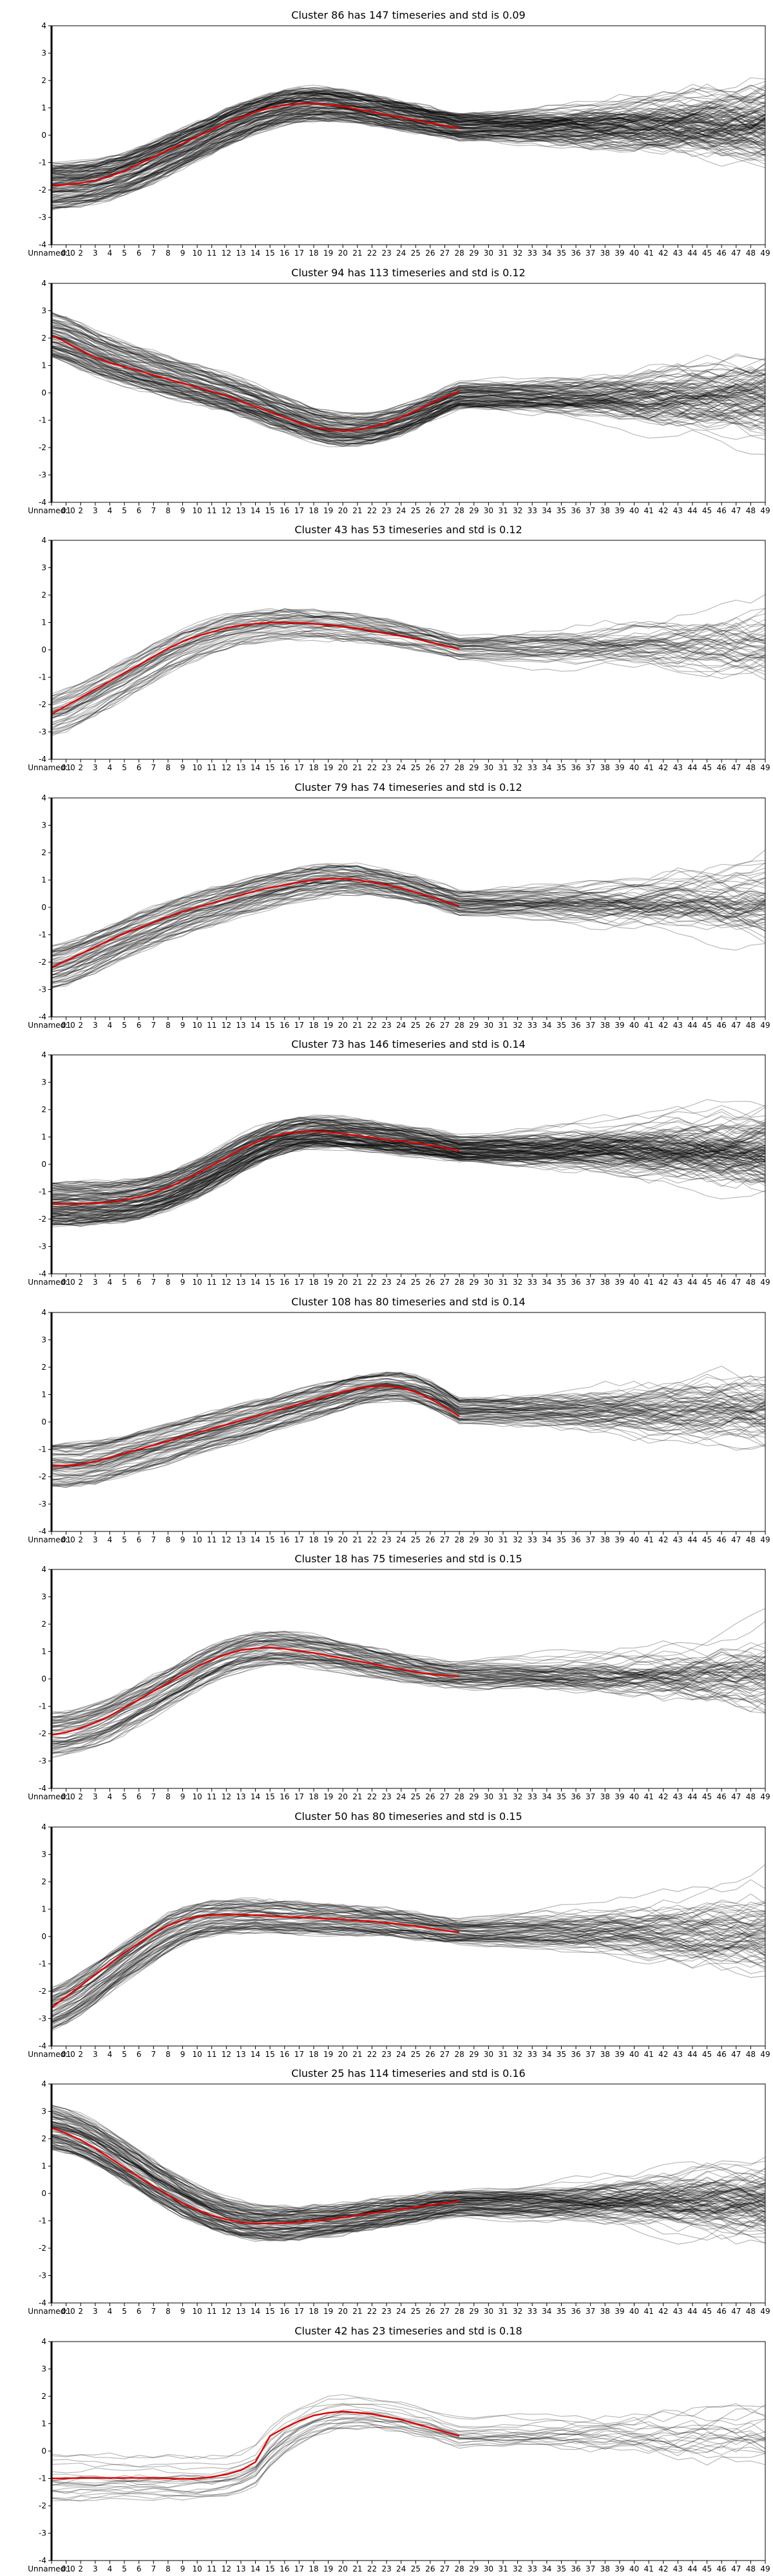 The image size is (773, 2576). What do you see at coordinates (168, 2568) in the screenshot?
I see `x-tick-label: 8` at bounding box center [168, 2568].